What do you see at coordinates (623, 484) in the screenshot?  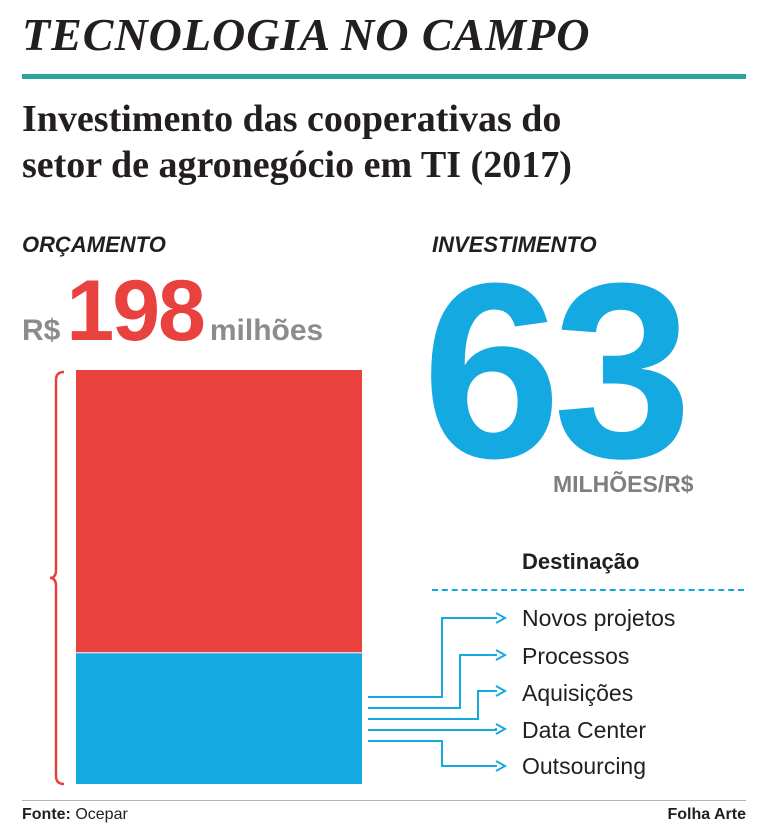 I see `investment-unit: MILHÕES/R$` at bounding box center [623, 484].